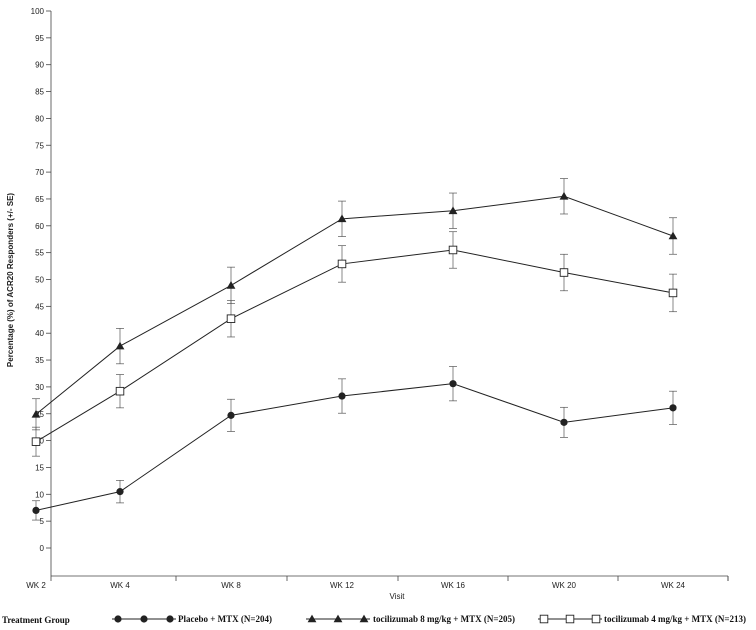 The image size is (756, 630). What do you see at coordinates (39, 172) in the screenshot?
I see `y-tick-label: 70` at bounding box center [39, 172].